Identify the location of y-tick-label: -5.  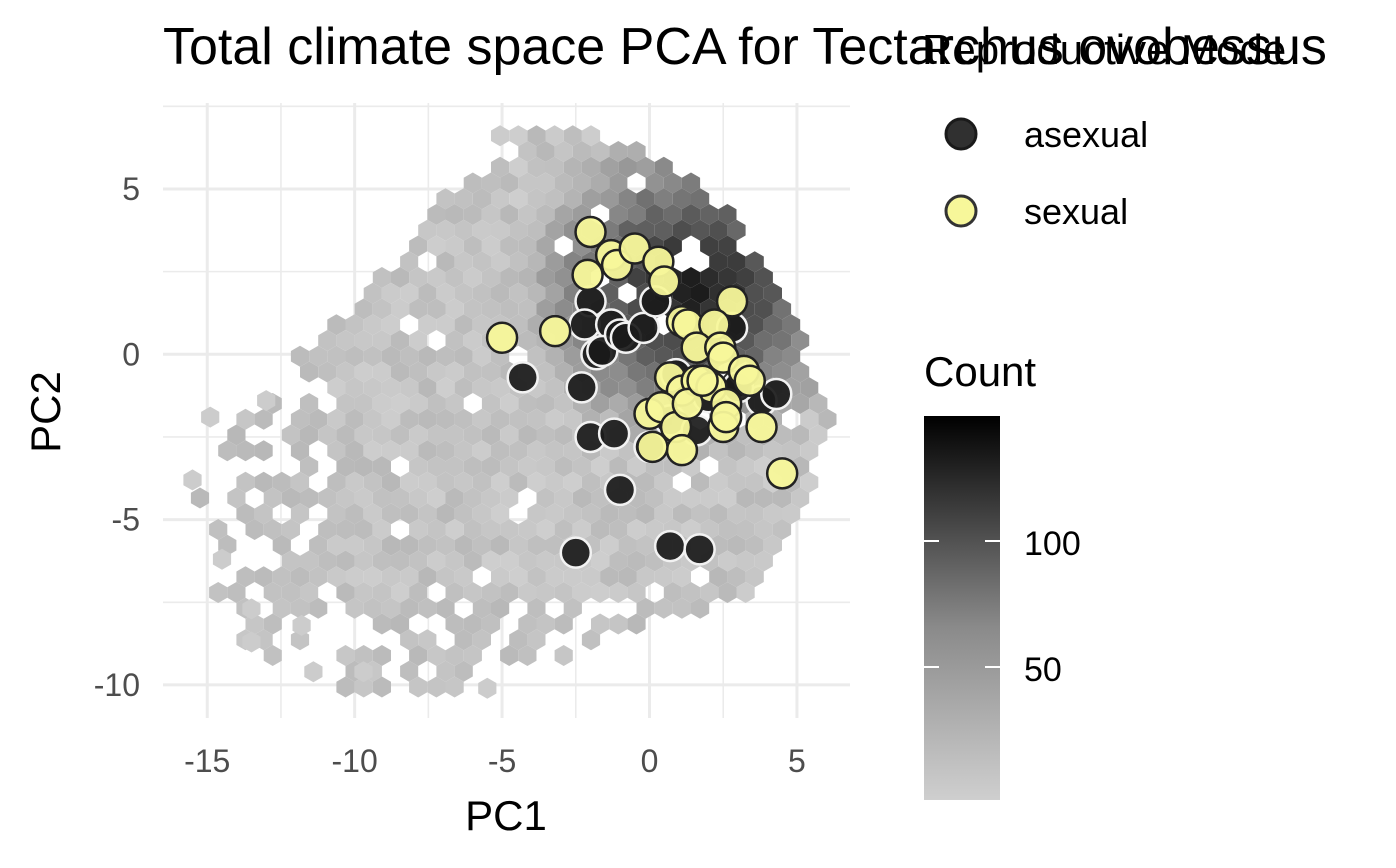
(126, 520).